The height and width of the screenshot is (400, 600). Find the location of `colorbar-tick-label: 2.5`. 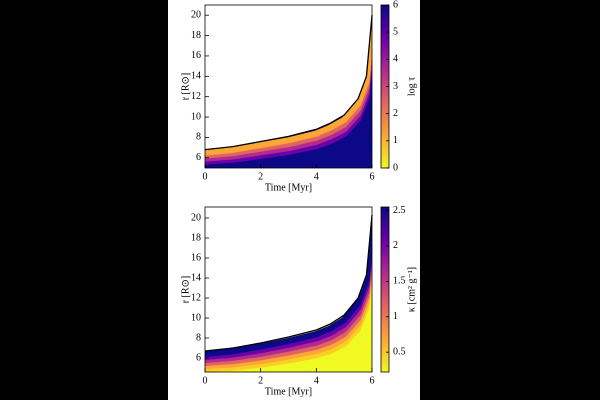

colorbar-tick-label: 2.5 is located at coordinates (399, 210).